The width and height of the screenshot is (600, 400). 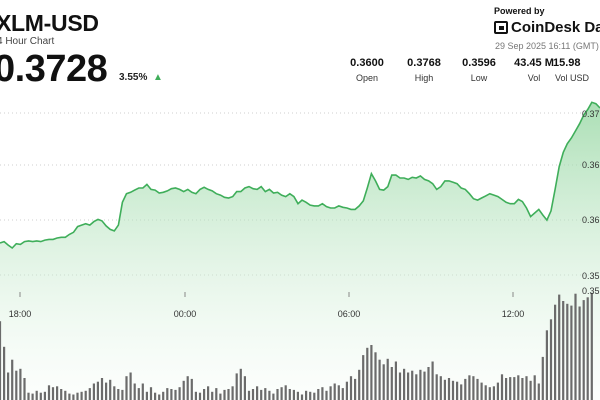 I want to click on price-change-percent: 3.55%, so click(x=133, y=77).